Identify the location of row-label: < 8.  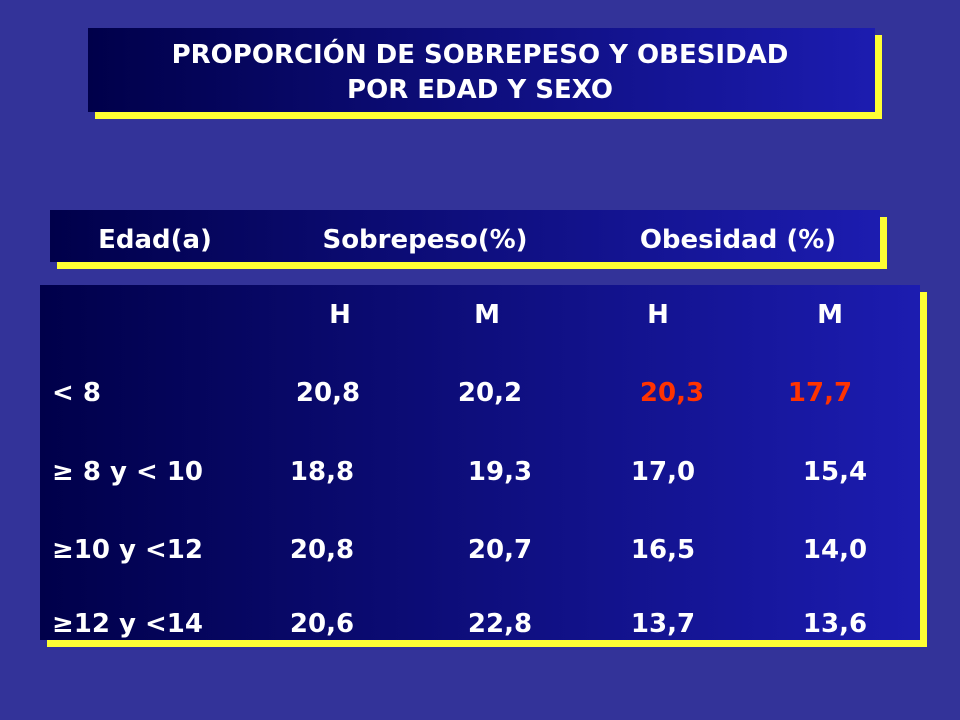
(76, 393).